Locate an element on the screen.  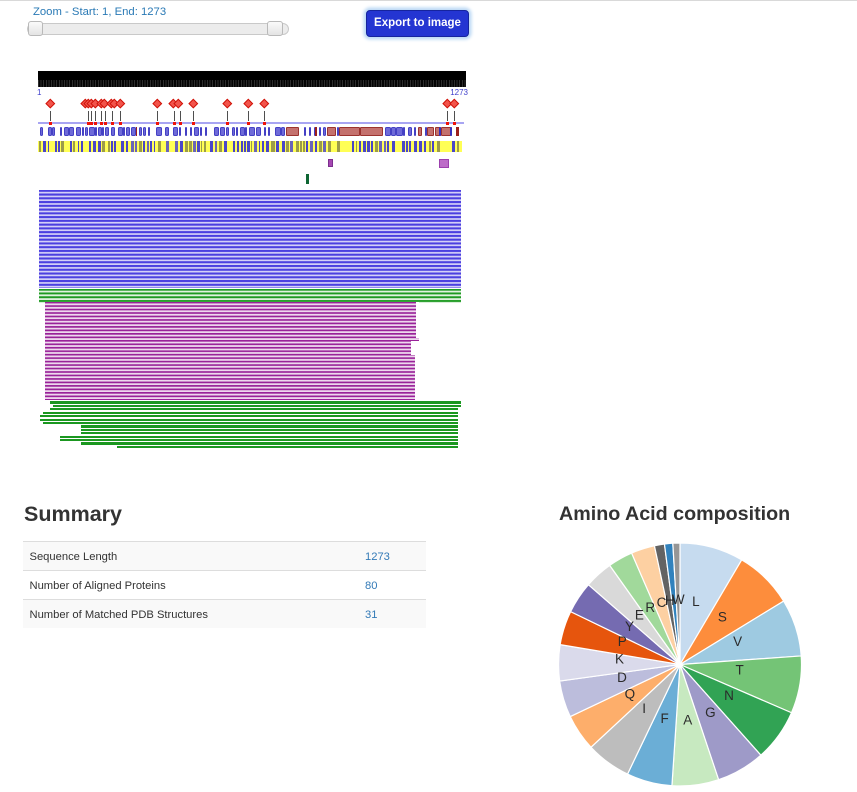
svg-text: N is located at coordinates (729, 695).